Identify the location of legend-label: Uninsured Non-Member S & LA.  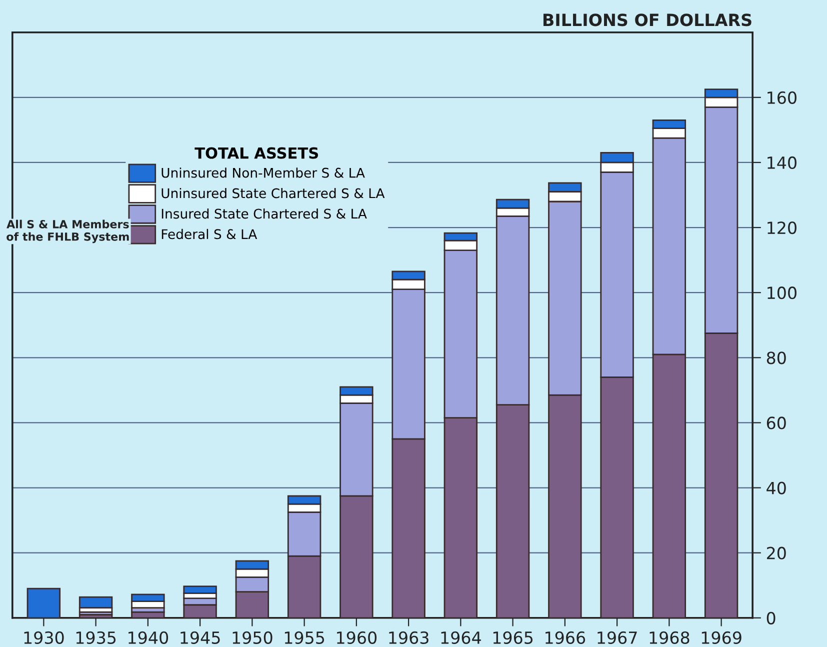
(263, 173).